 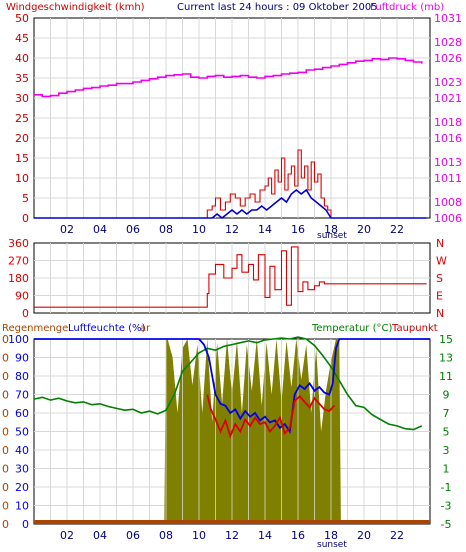 What do you see at coordinates (22, 18) in the screenshot?
I see `left-tick-label: 50` at bounding box center [22, 18].